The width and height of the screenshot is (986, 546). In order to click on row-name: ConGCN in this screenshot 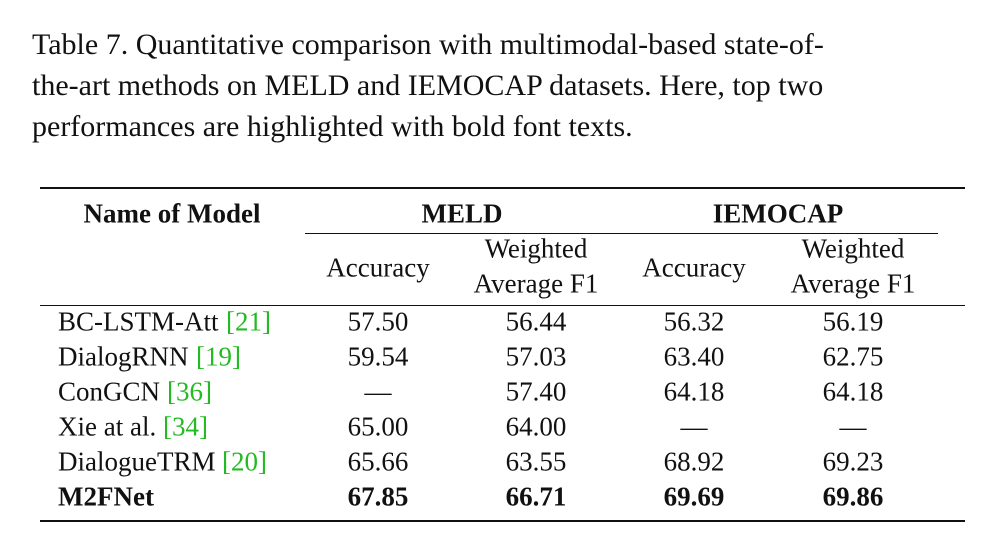, I will do `click(109, 391)`.